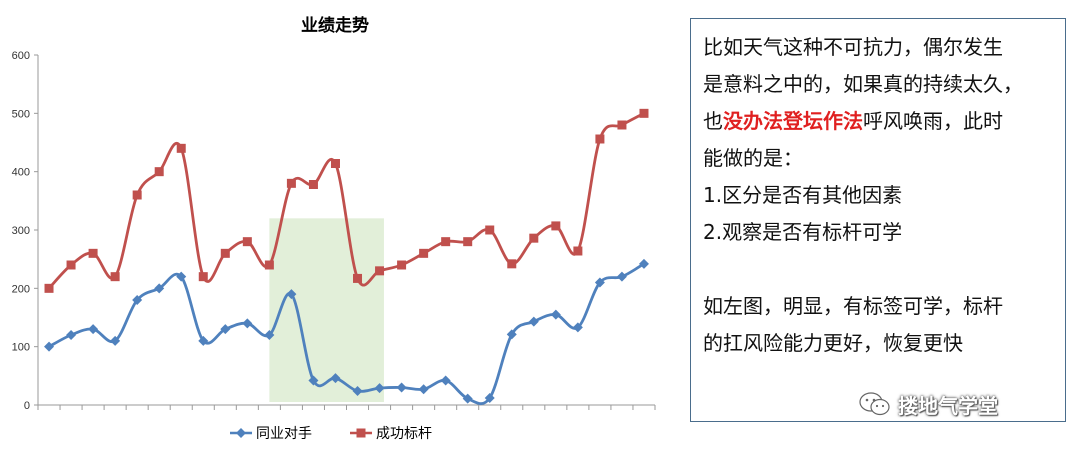 This screenshot has height=450, width=1080. What do you see at coordinates (27, 406) in the screenshot?
I see `y-tick-label: 0` at bounding box center [27, 406].